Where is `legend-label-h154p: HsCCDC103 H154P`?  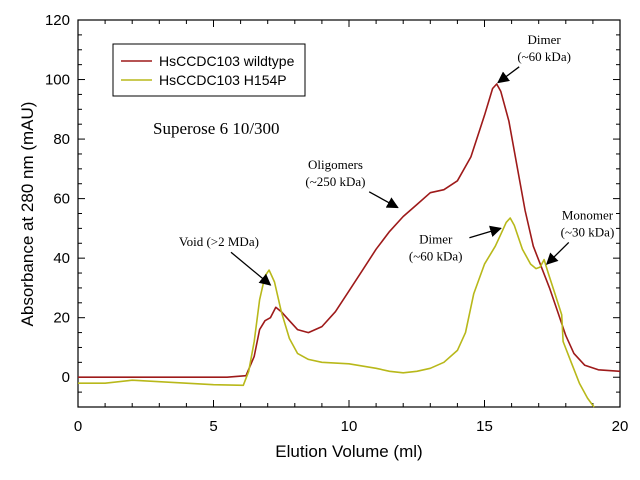 legend-label-h154p: HsCCDC103 H154P is located at coordinates (223, 80).